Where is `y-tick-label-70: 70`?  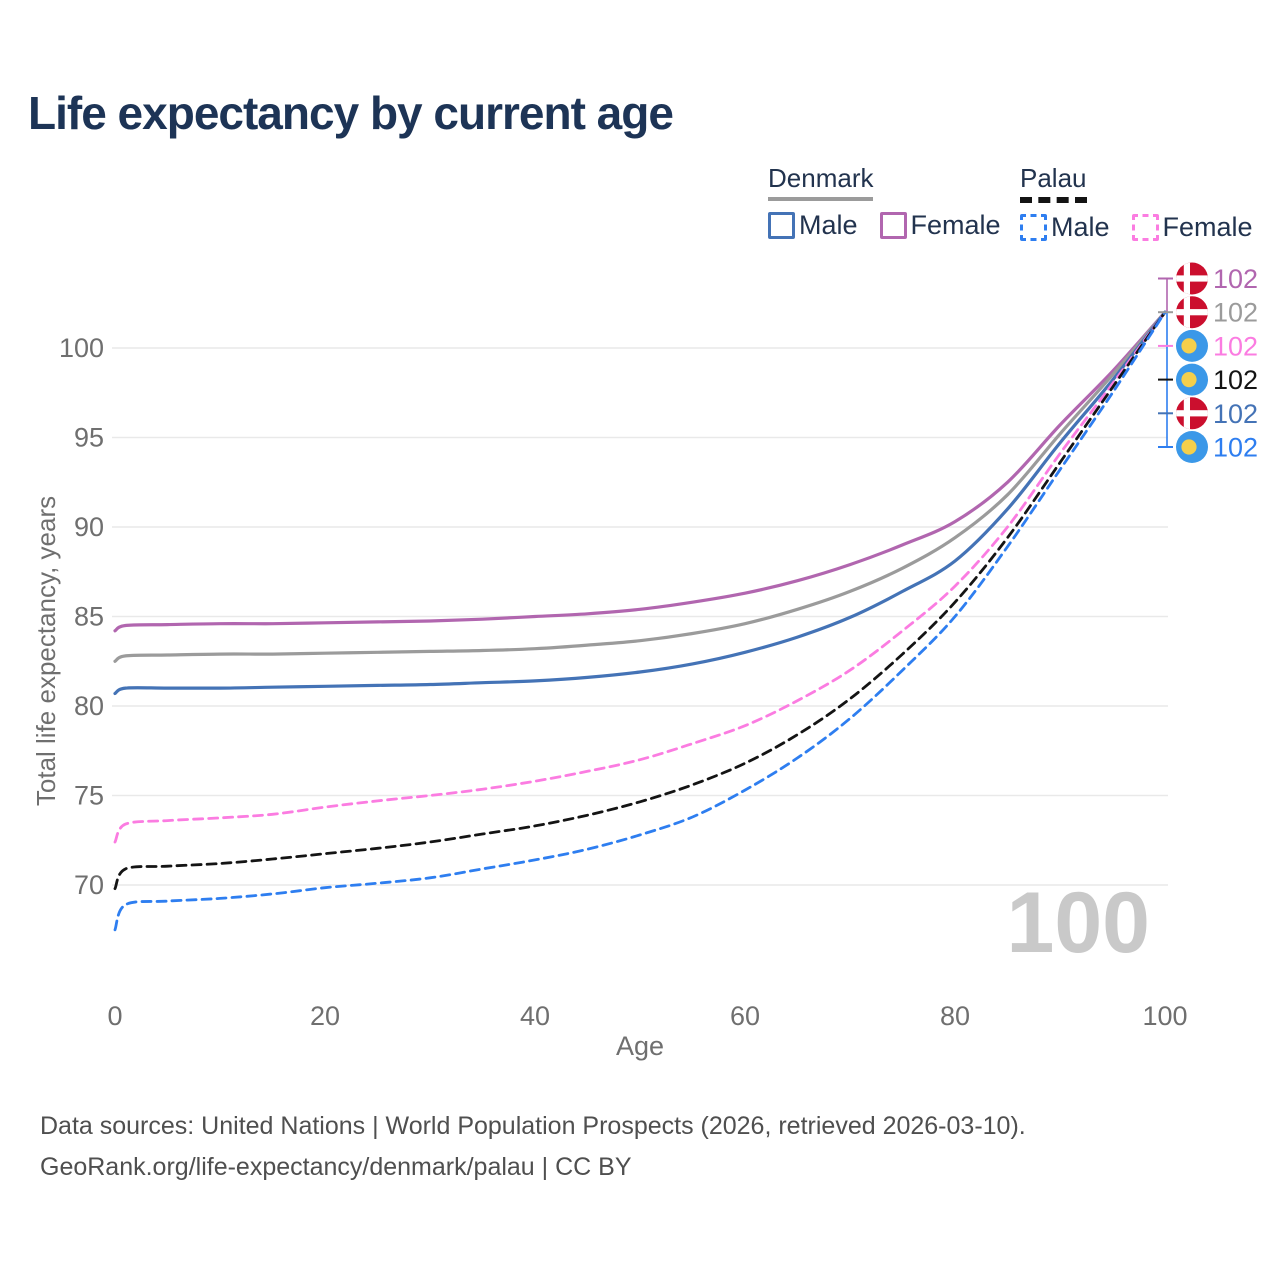 y-tick-label-70: 70 is located at coordinates (89, 885).